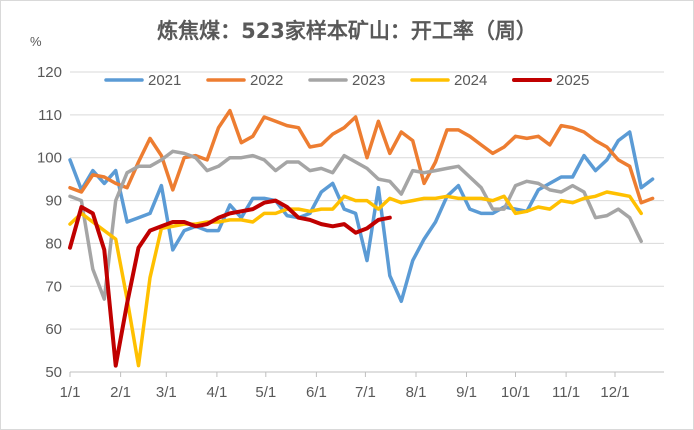 The width and height of the screenshot is (694, 430). Describe the element at coordinates (53, 329) in the screenshot. I see `y-tick-label: 60` at that location.